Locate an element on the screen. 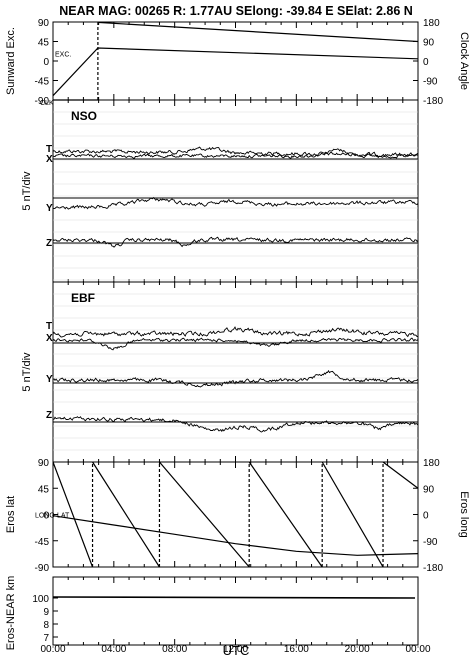  clk-series-label: CLK is located at coordinates (47, 103).